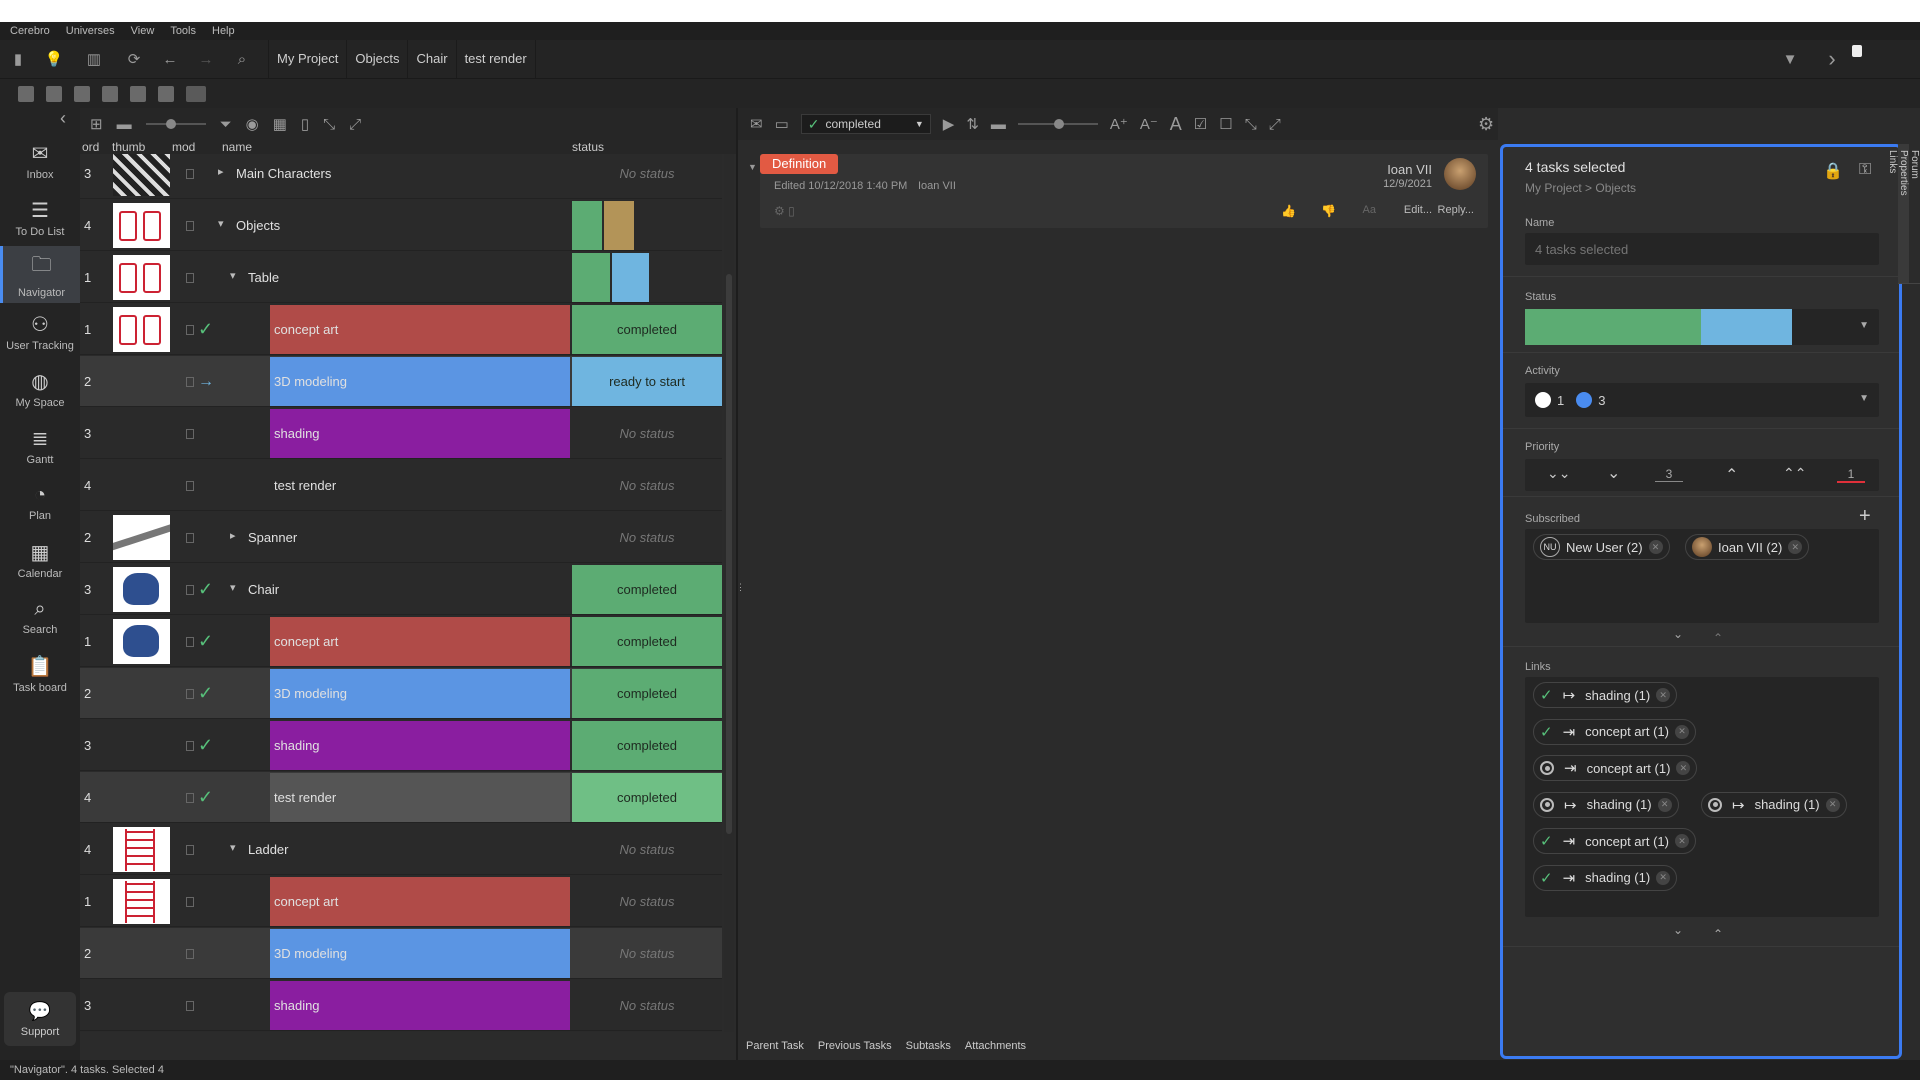  I want to click on tab-attachments: Attachments, so click(995, 1046).